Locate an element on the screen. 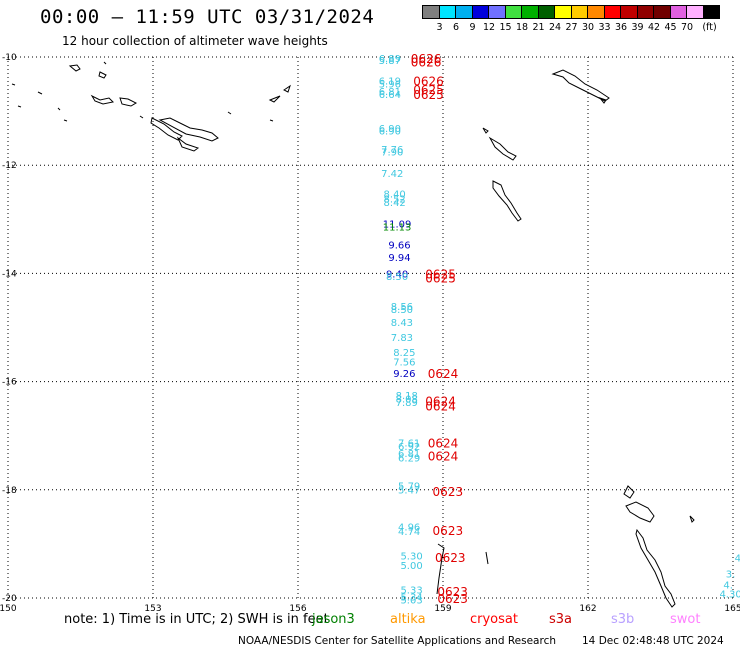 The width and height of the screenshot is (740, 650). wave-height-value: 7.61 is located at coordinates (409, 444).